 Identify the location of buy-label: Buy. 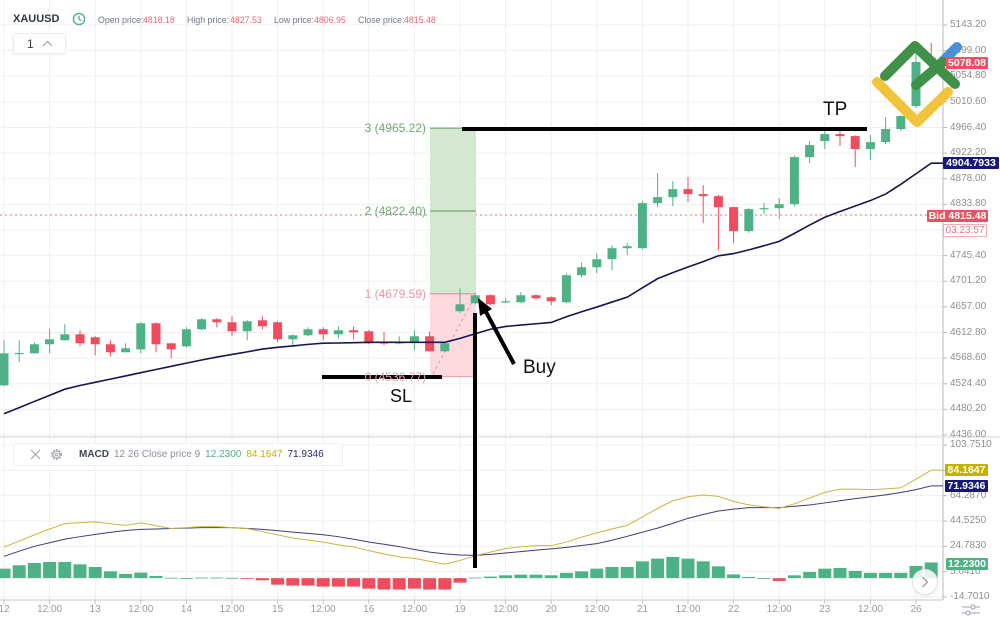
(539, 367).